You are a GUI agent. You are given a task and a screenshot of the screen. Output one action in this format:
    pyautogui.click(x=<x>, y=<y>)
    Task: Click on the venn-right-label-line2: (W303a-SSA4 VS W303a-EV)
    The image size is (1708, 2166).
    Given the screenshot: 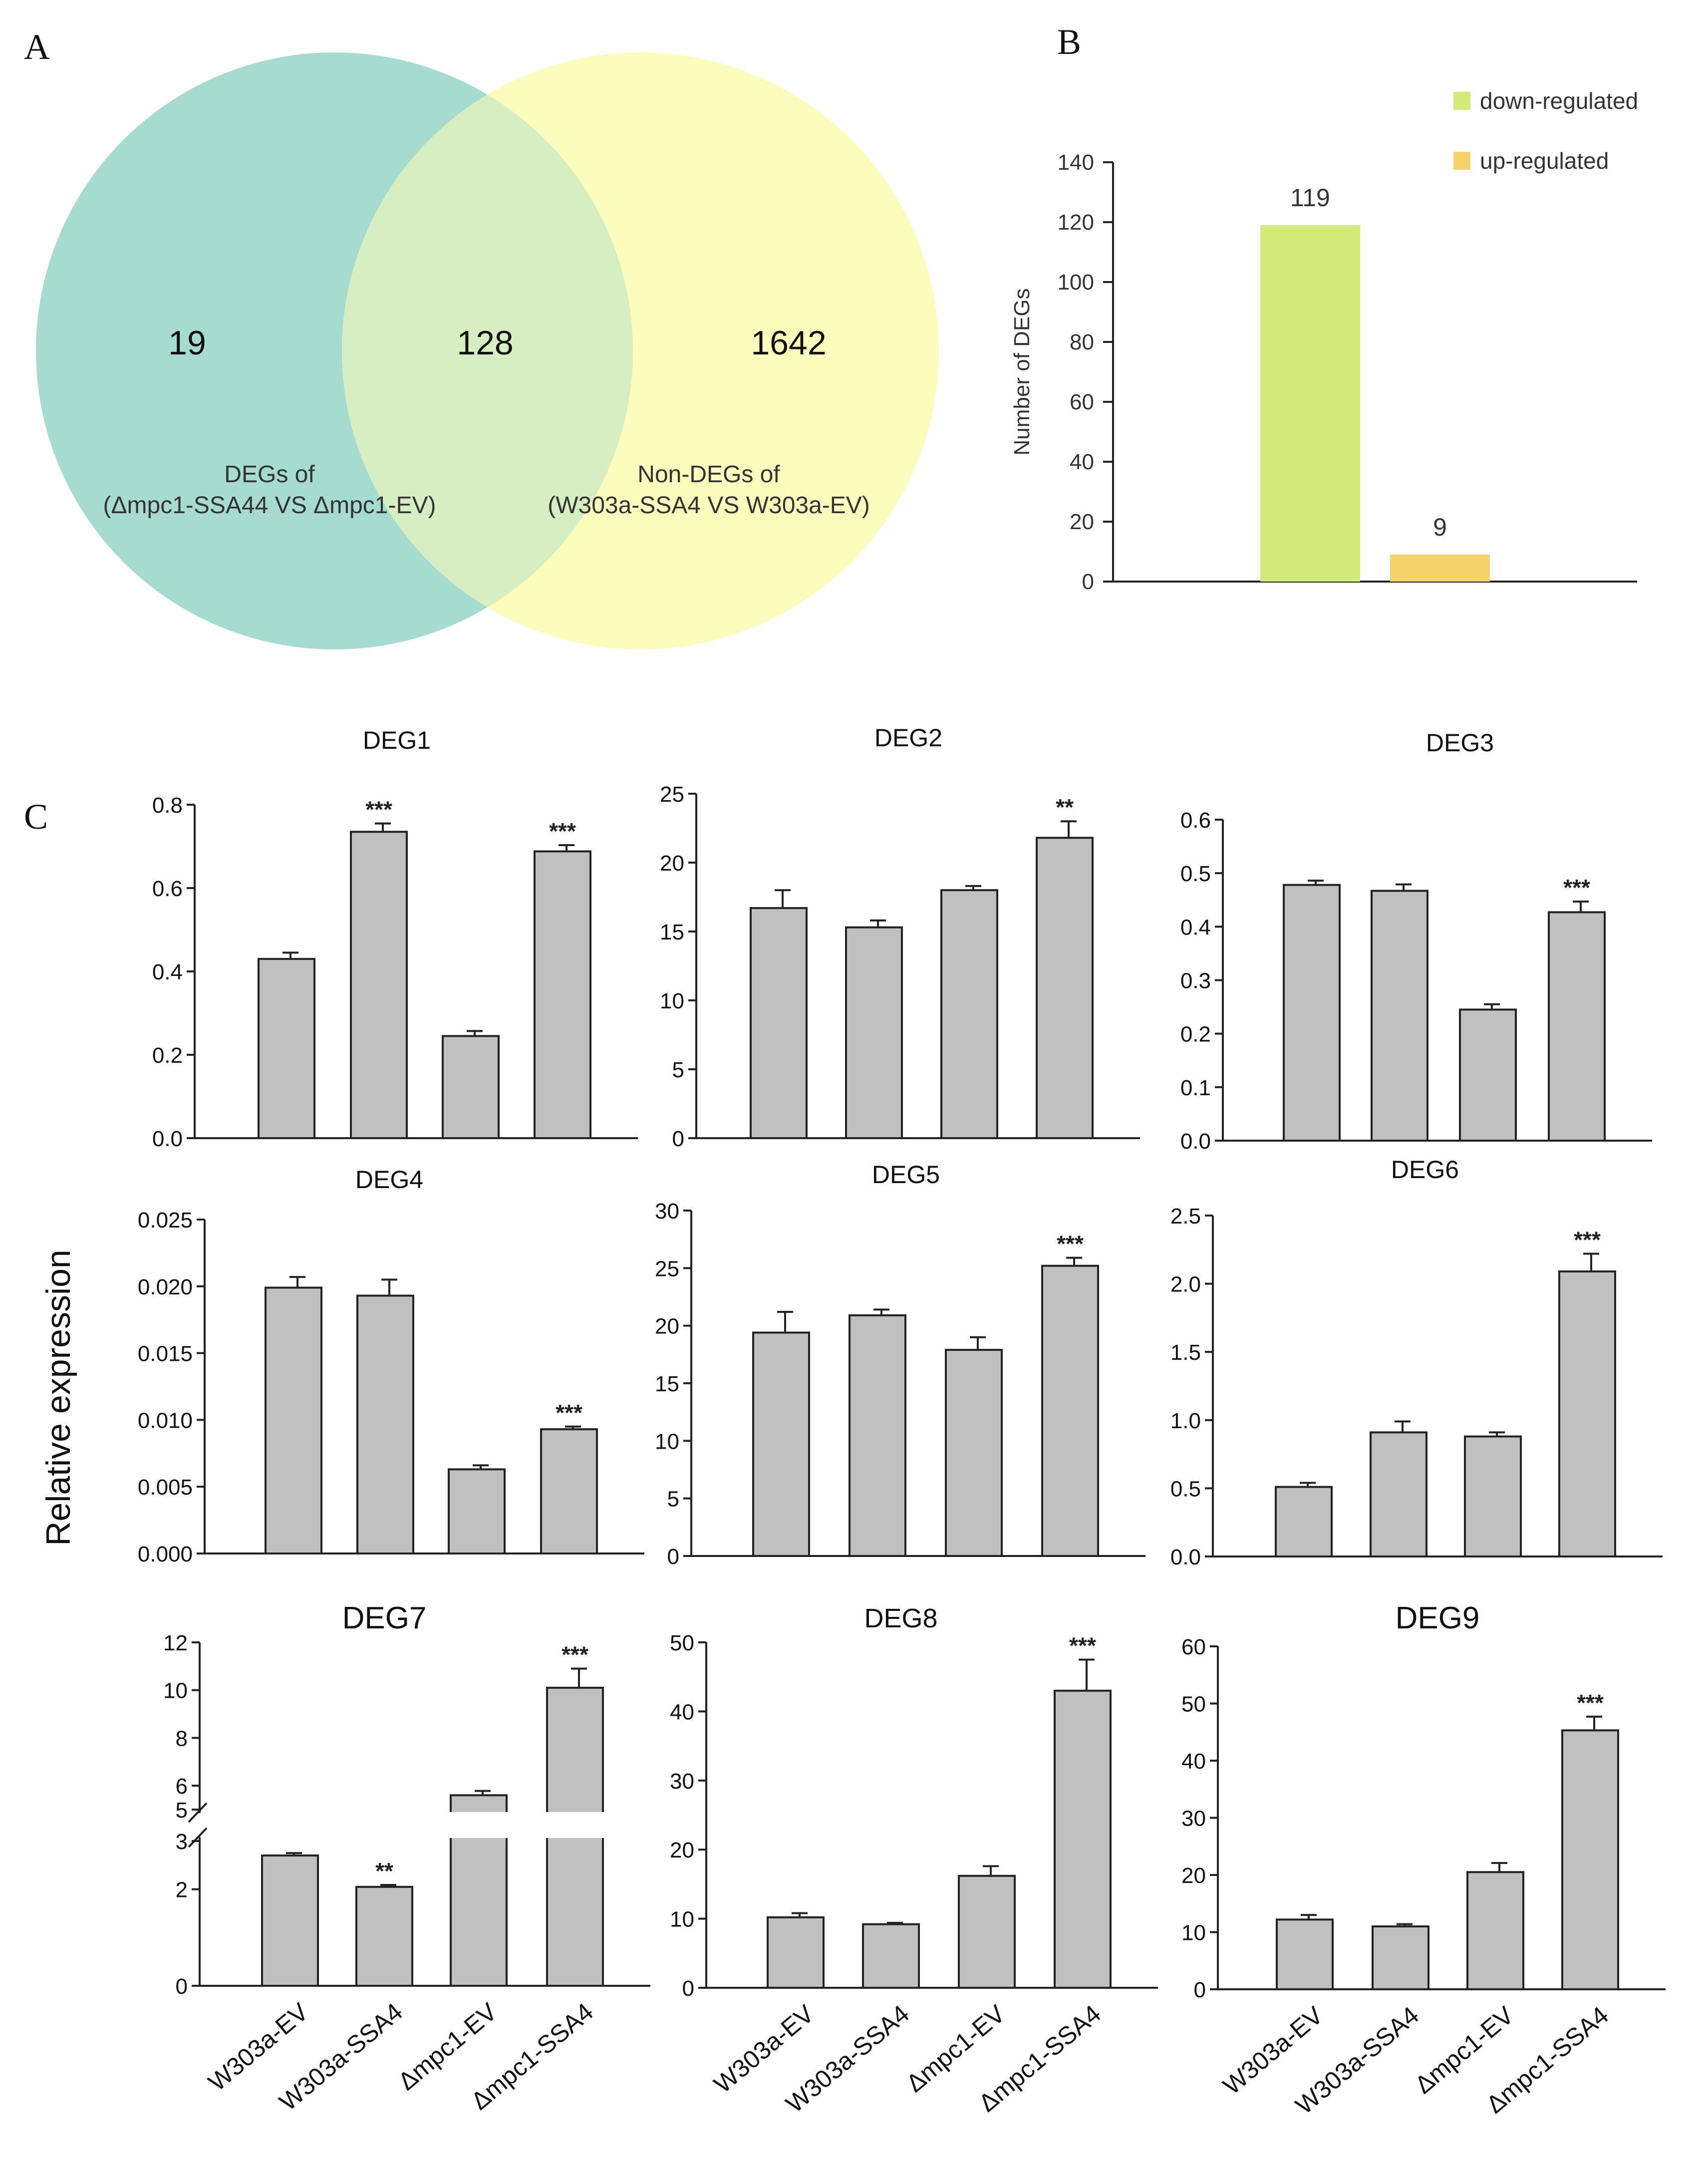 What is the action you would take?
    pyautogui.click(x=709, y=505)
    